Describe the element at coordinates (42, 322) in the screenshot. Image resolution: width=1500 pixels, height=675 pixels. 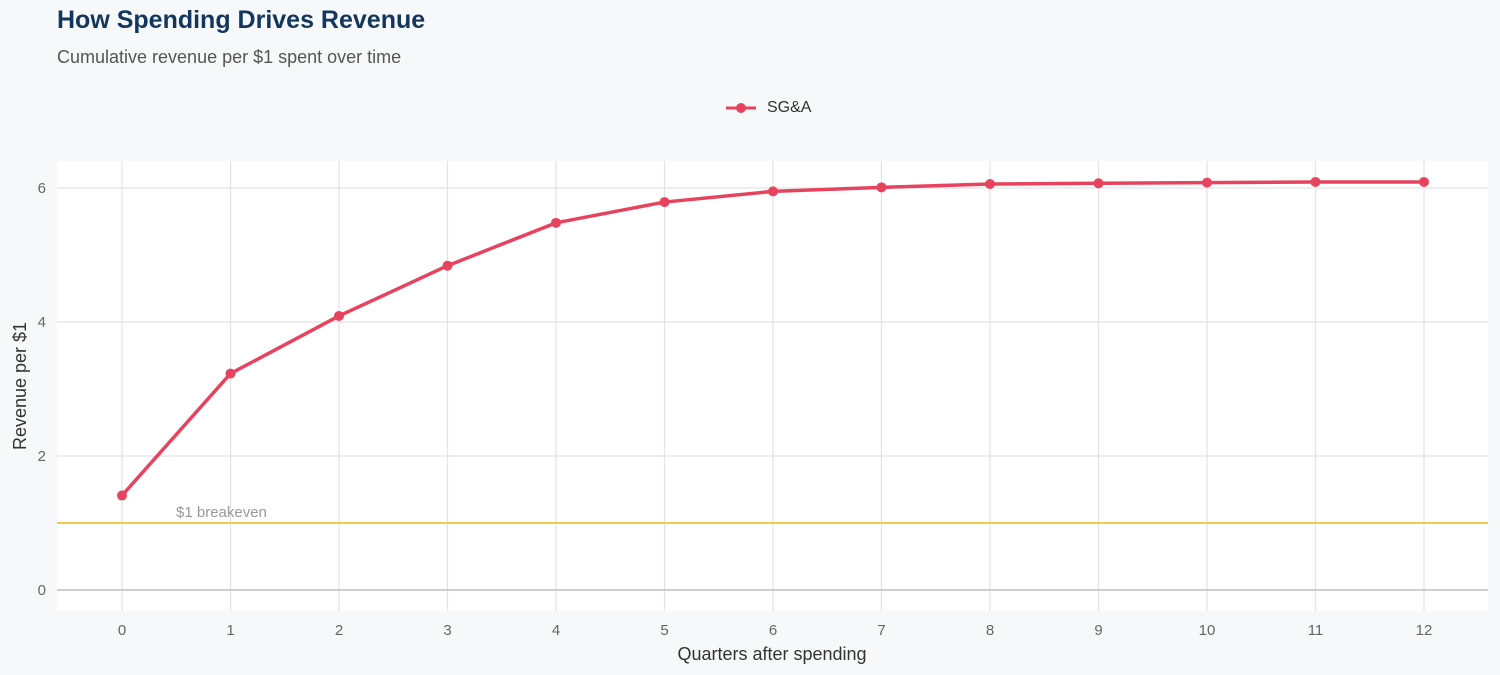
I see `y-tick-label: 4` at that location.